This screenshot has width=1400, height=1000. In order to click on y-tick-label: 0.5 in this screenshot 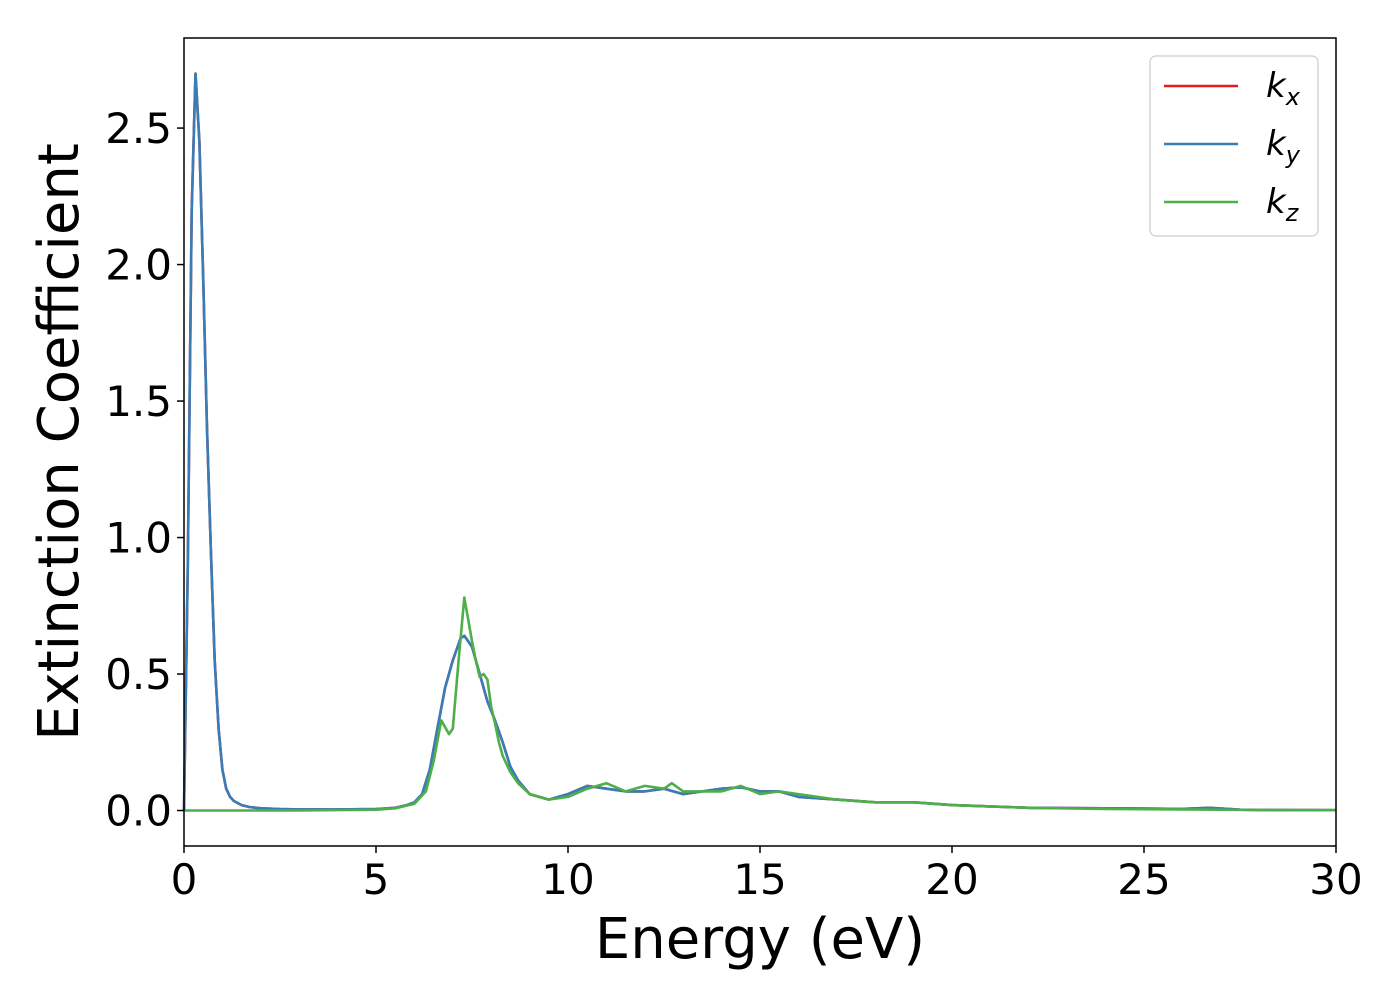, I will do `click(138, 674)`.